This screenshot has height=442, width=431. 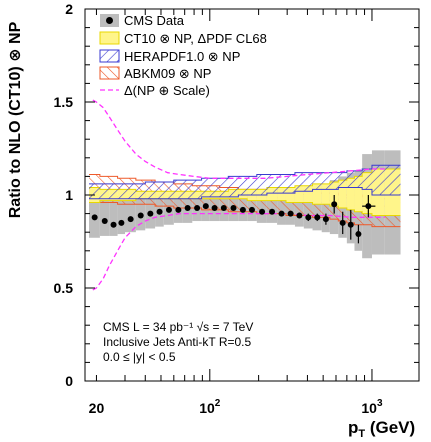 I want to click on x-axis-label-unit: (GeV), so click(x=390, y=427).